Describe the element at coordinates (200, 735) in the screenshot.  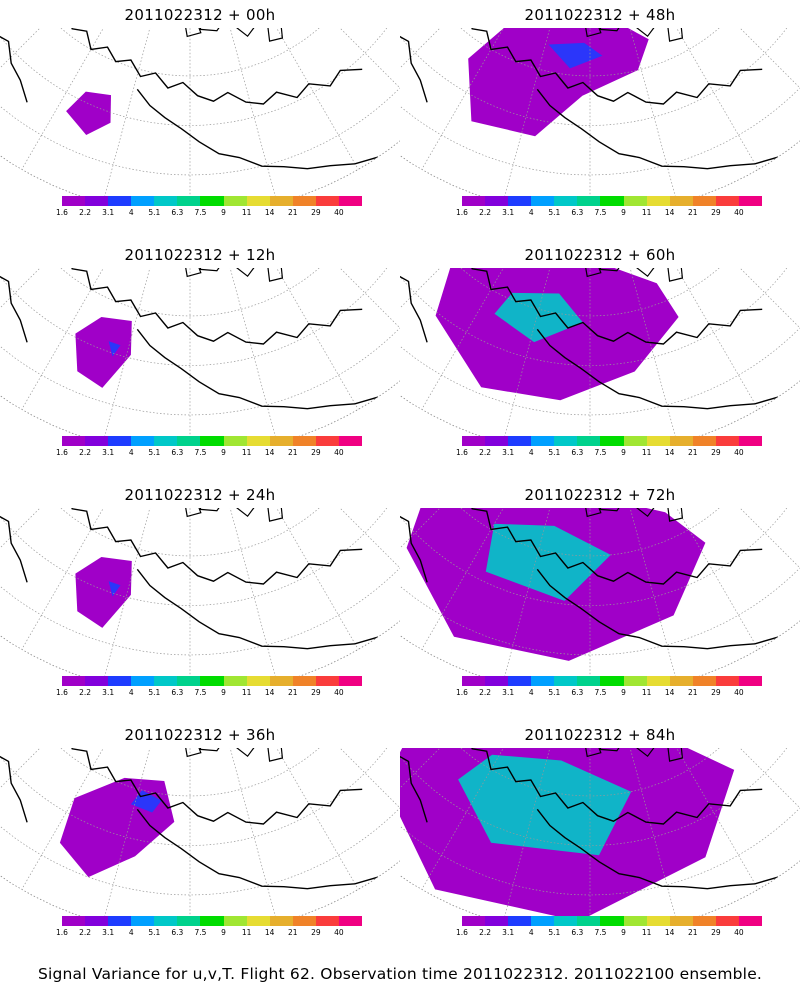
I see `panel-title: 2011022312 + 36h` at that location.